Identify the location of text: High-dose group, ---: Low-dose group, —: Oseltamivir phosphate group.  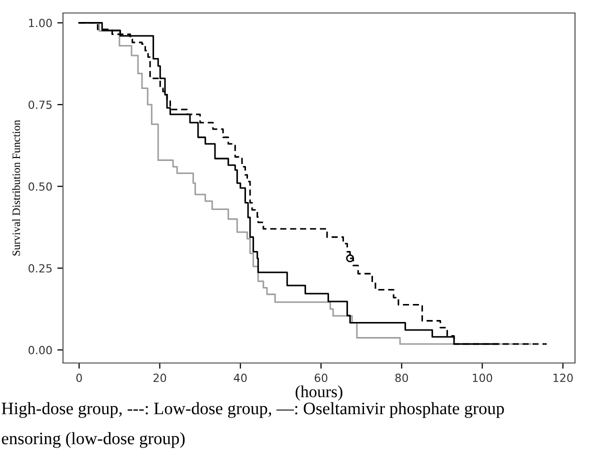
(253, 410).